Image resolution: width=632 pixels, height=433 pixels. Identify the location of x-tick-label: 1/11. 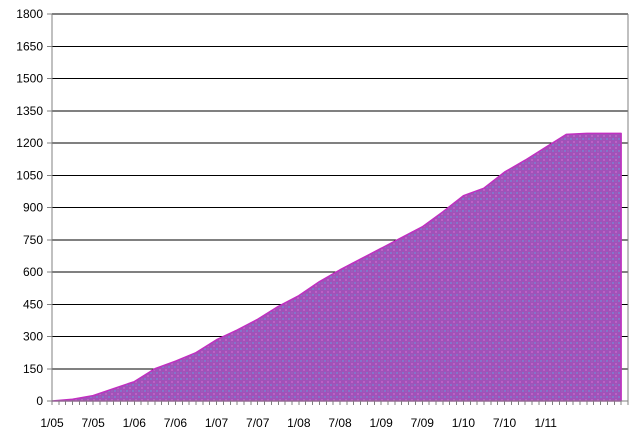
(545, 423).